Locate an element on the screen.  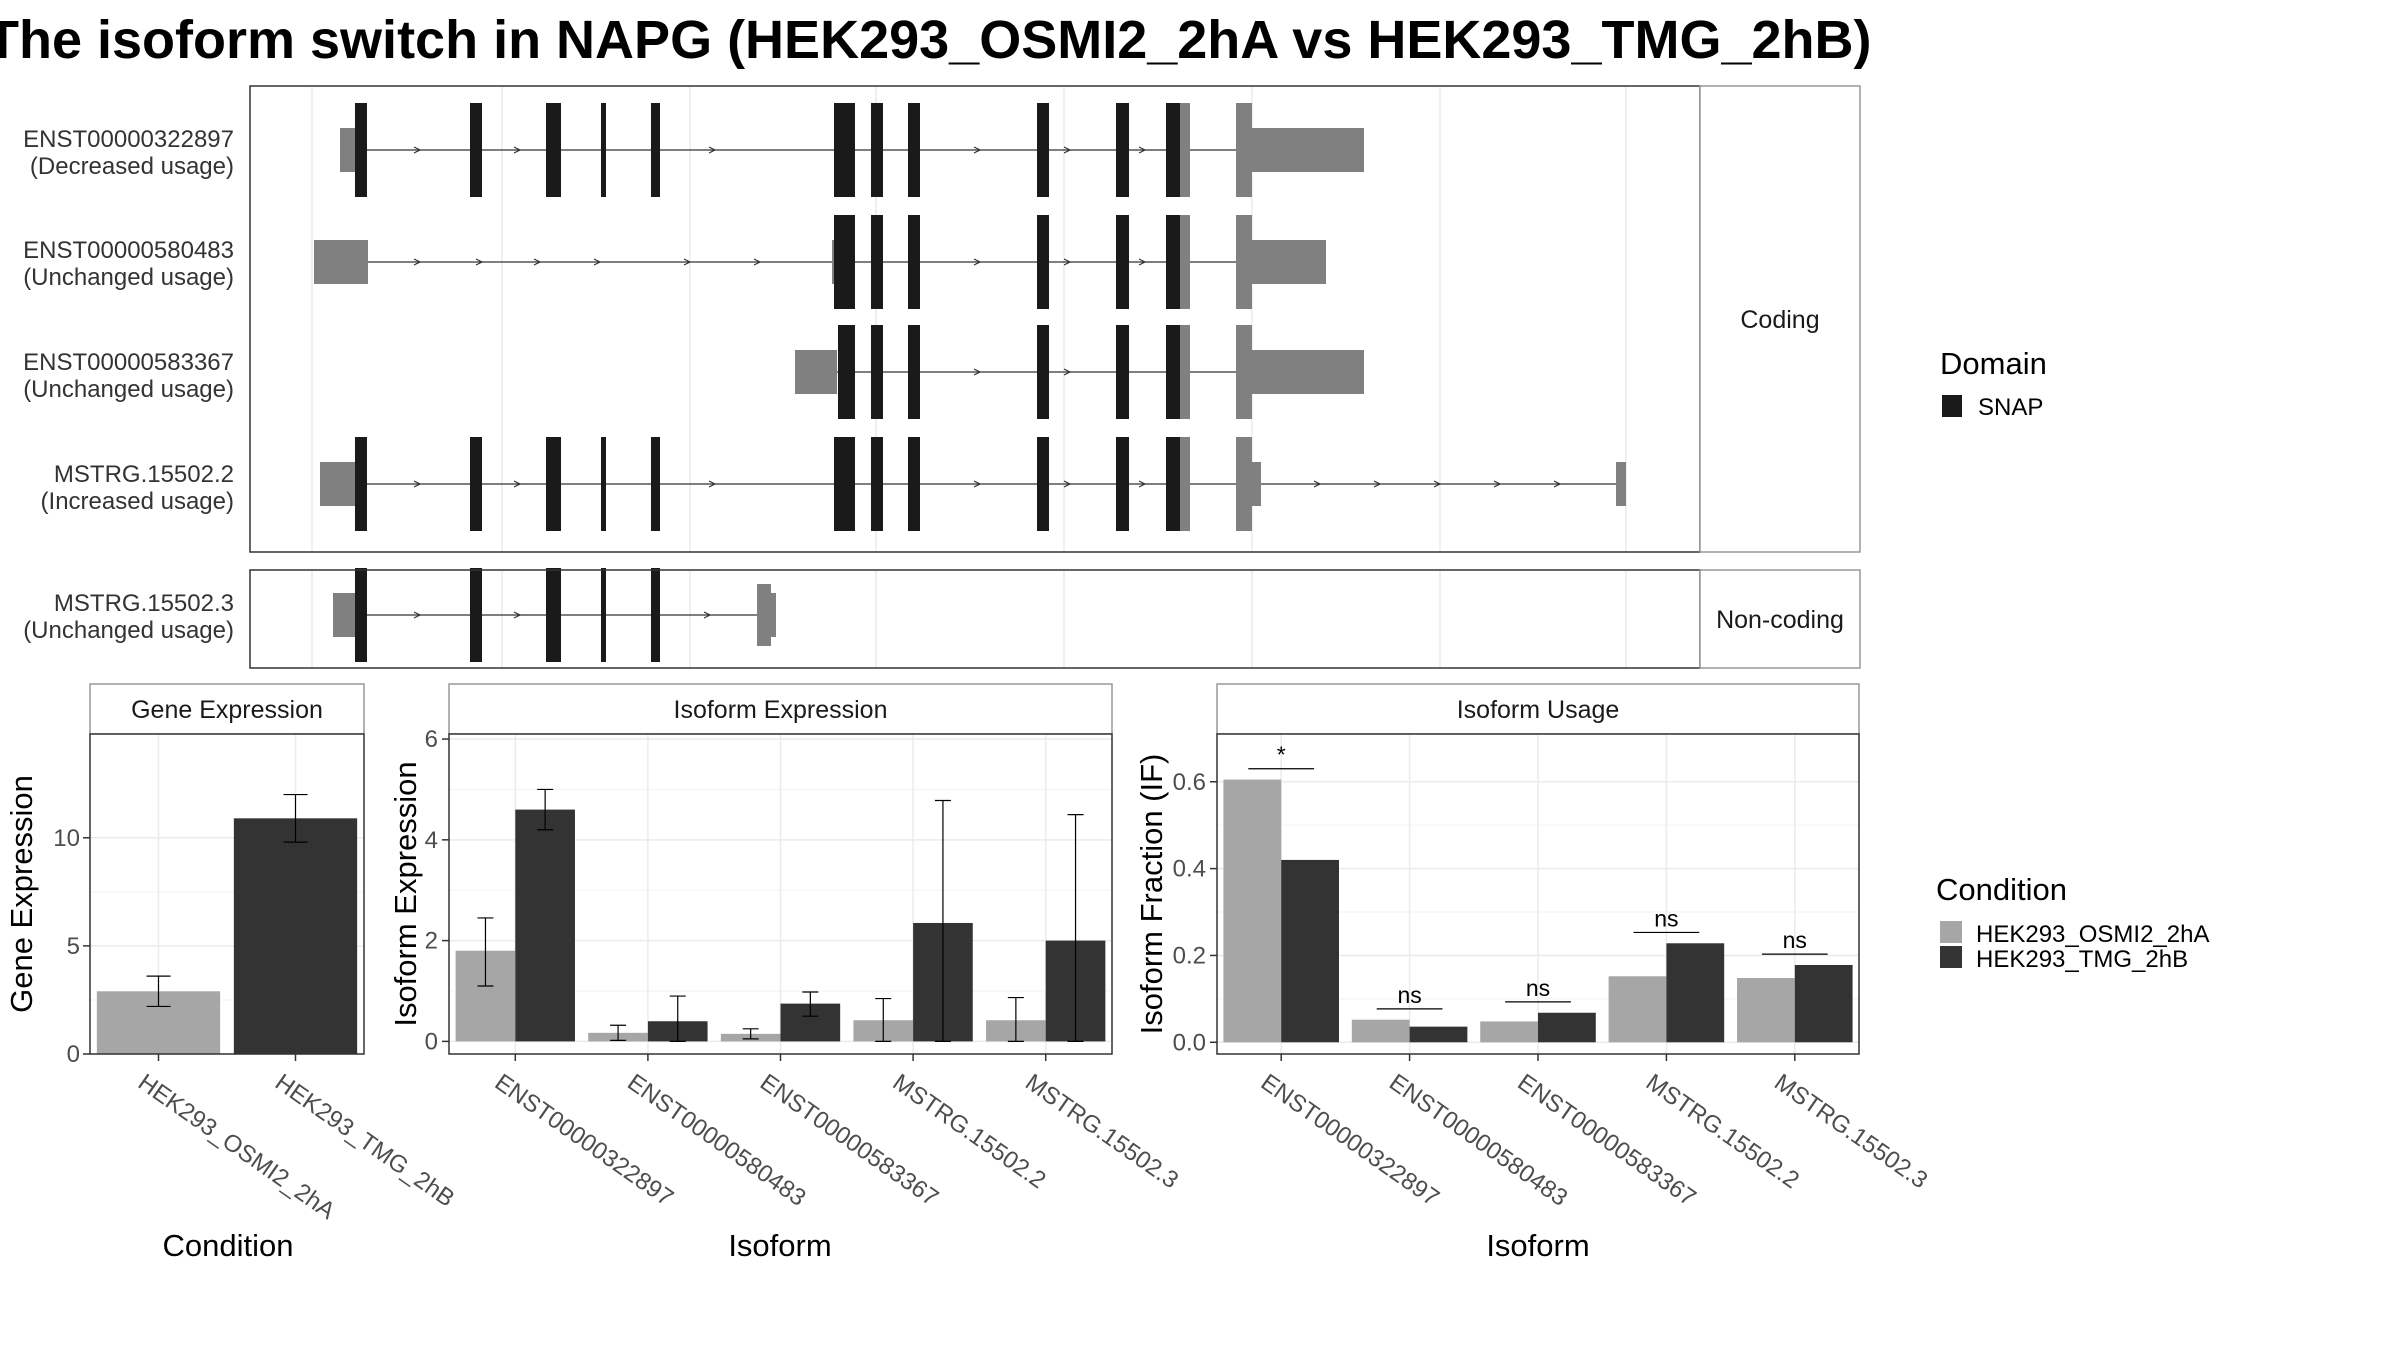
structure-panel-noncoding is located at coordinates (975, 618).